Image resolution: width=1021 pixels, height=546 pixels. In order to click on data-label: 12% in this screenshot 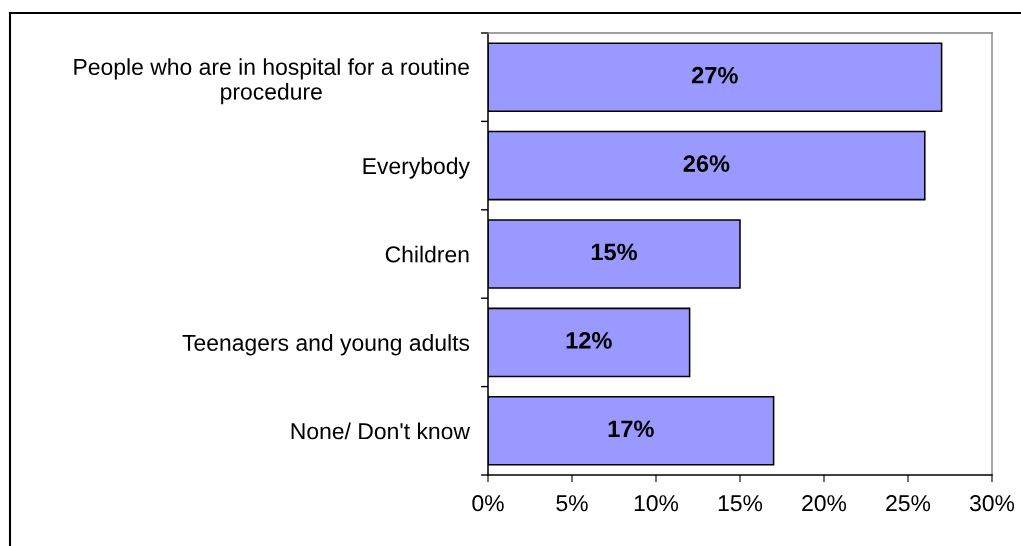, I will do `click(589, 340)`.